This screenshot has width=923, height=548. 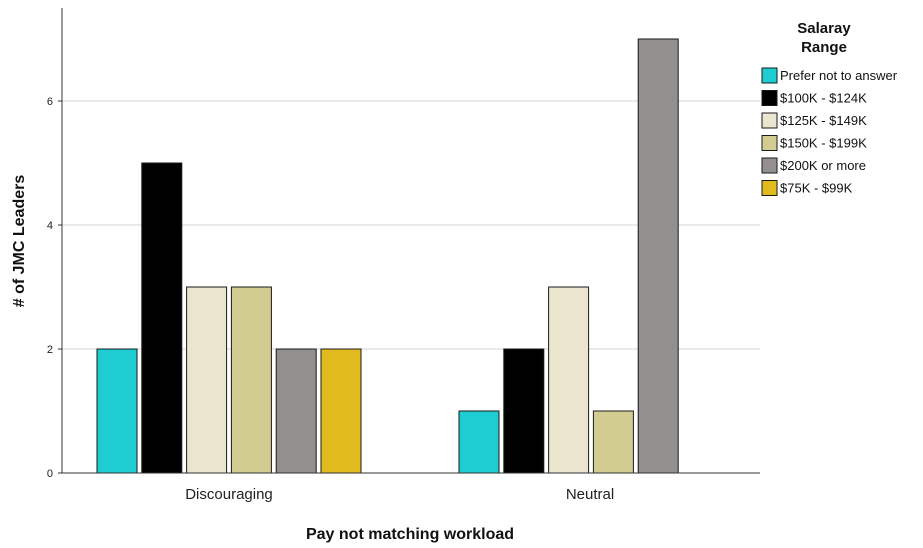 What do you see at coordinates (410, 534) in the screenshot?
I see `x-axis-title: Pay not matching workload` at bounding box center [410, 534].